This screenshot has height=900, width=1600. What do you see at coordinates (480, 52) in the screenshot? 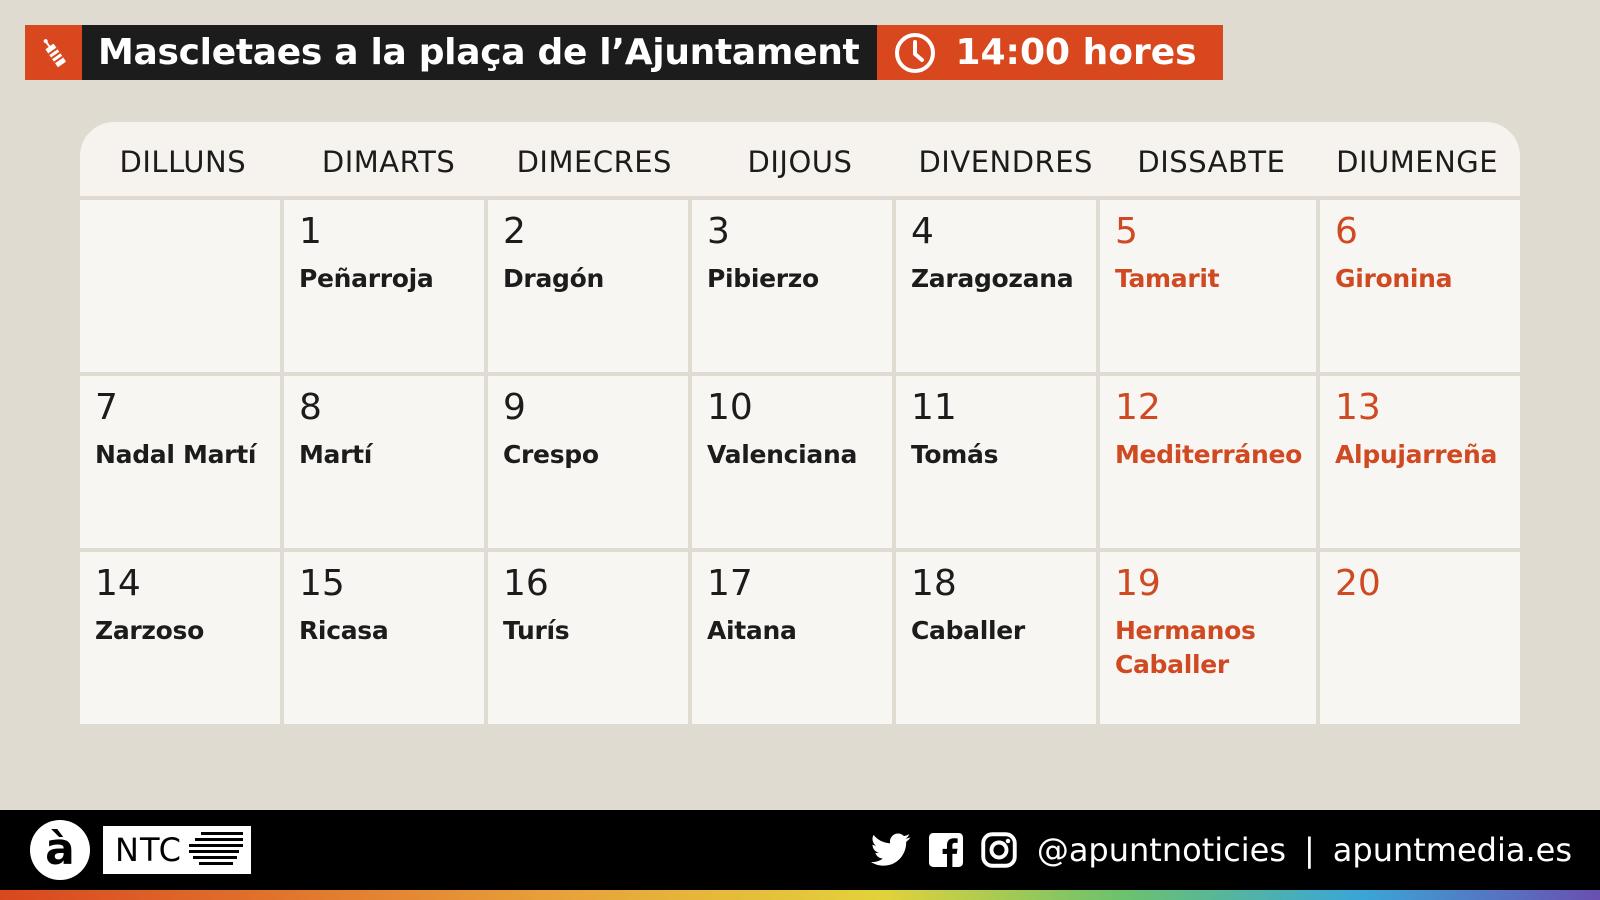
I see `page-title: Mascletaes a la plaça de l’Ajuntament` at bounding box center [480, 52].